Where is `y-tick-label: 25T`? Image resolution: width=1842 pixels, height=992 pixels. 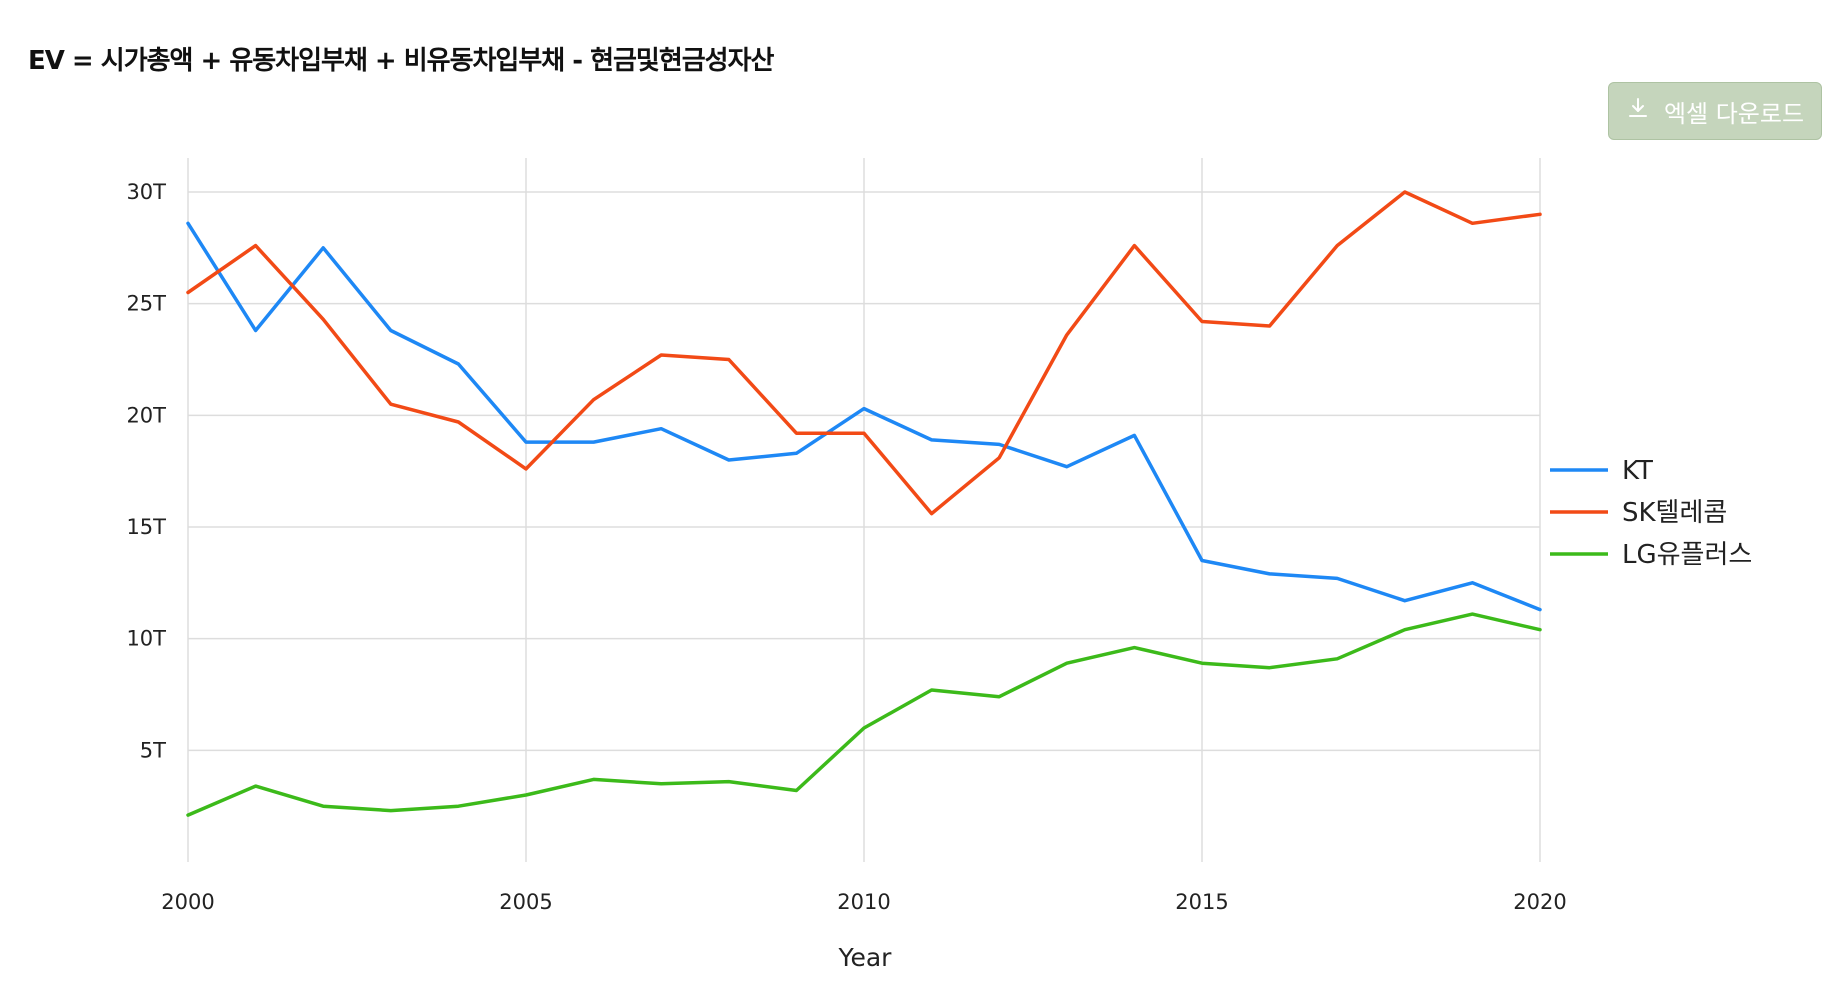 y-tick-label: 25T is located at coordinates (146, 304).